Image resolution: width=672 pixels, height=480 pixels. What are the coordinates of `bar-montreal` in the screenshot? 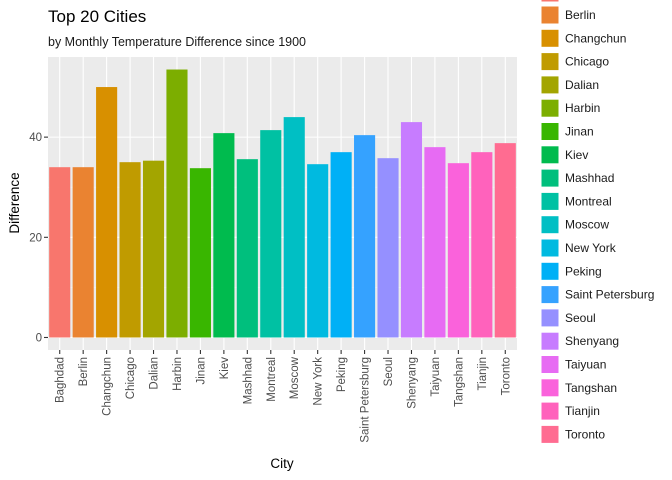 It's located at (271, 234).